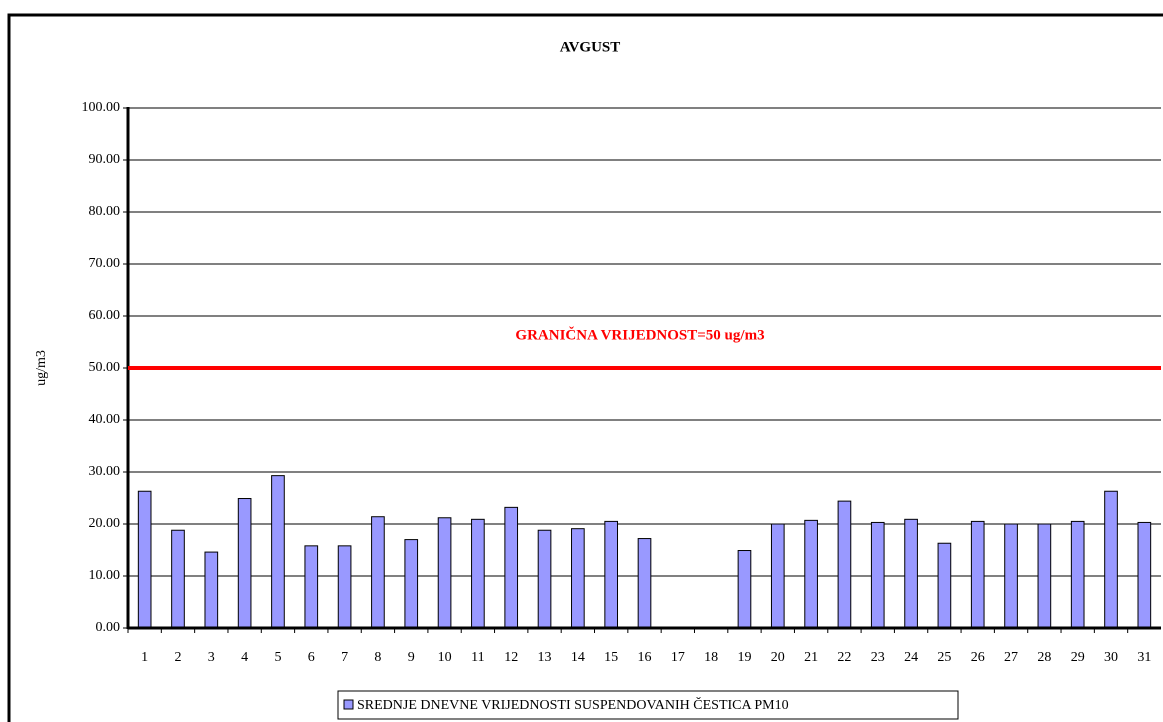  Describe the element at coordinates (911, 657) in the screenshot. I see `x-tick-label: 24` at that location.